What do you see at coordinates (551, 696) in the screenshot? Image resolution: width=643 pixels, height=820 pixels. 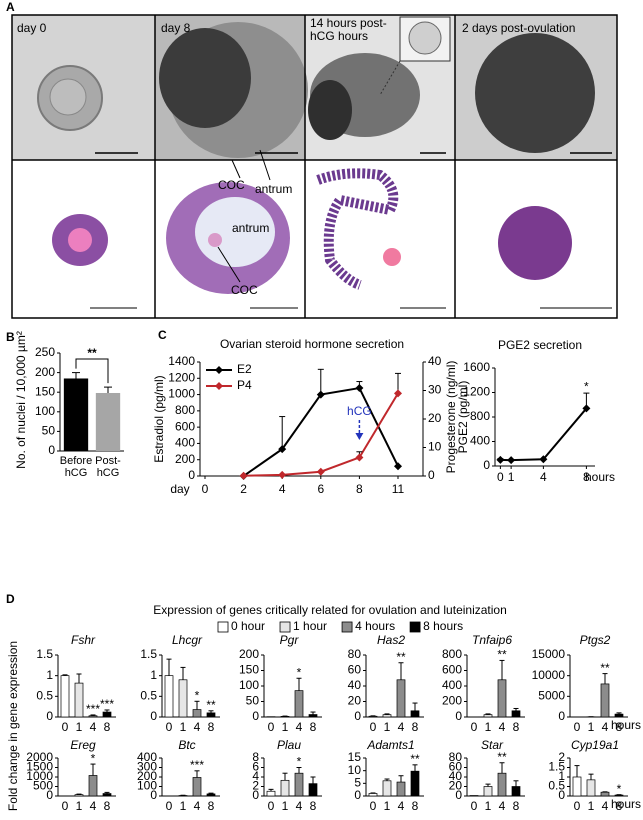 I see `y-tick-label: 5000` at bounding box center [551, 696].